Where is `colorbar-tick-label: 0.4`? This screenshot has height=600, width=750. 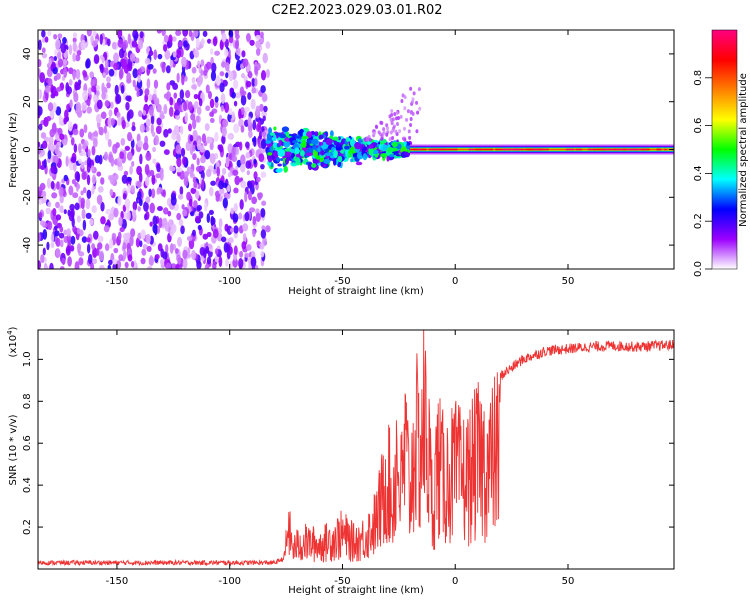
colorbar-tick-label: 0.4 is located at coordinates (698, 173).